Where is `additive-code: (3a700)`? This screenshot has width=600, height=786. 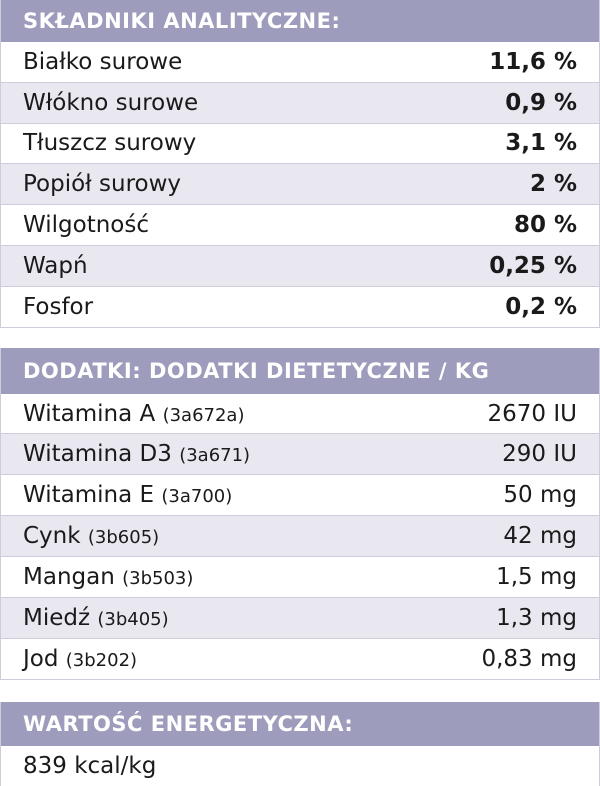
additive-code: (3a700) is located at coordinates (197, 497).